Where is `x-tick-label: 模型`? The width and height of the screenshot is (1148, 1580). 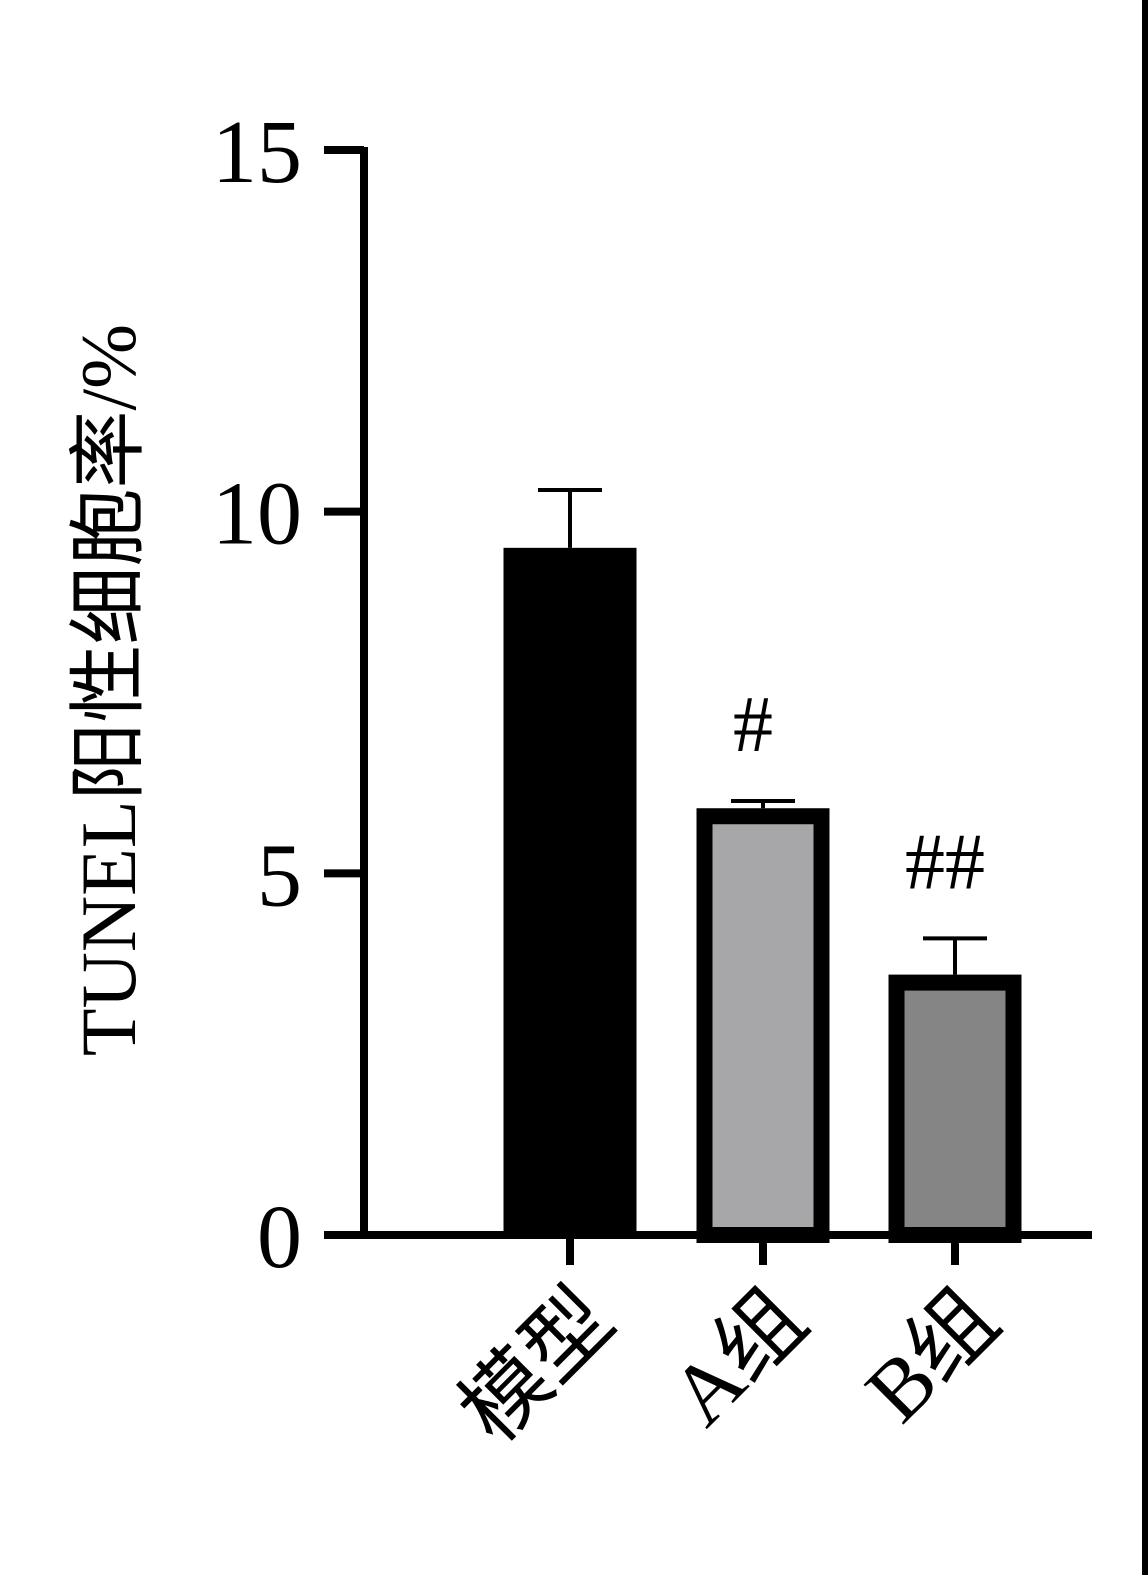 x-tick-label: 模型 is located at coordinates (537, 1366).